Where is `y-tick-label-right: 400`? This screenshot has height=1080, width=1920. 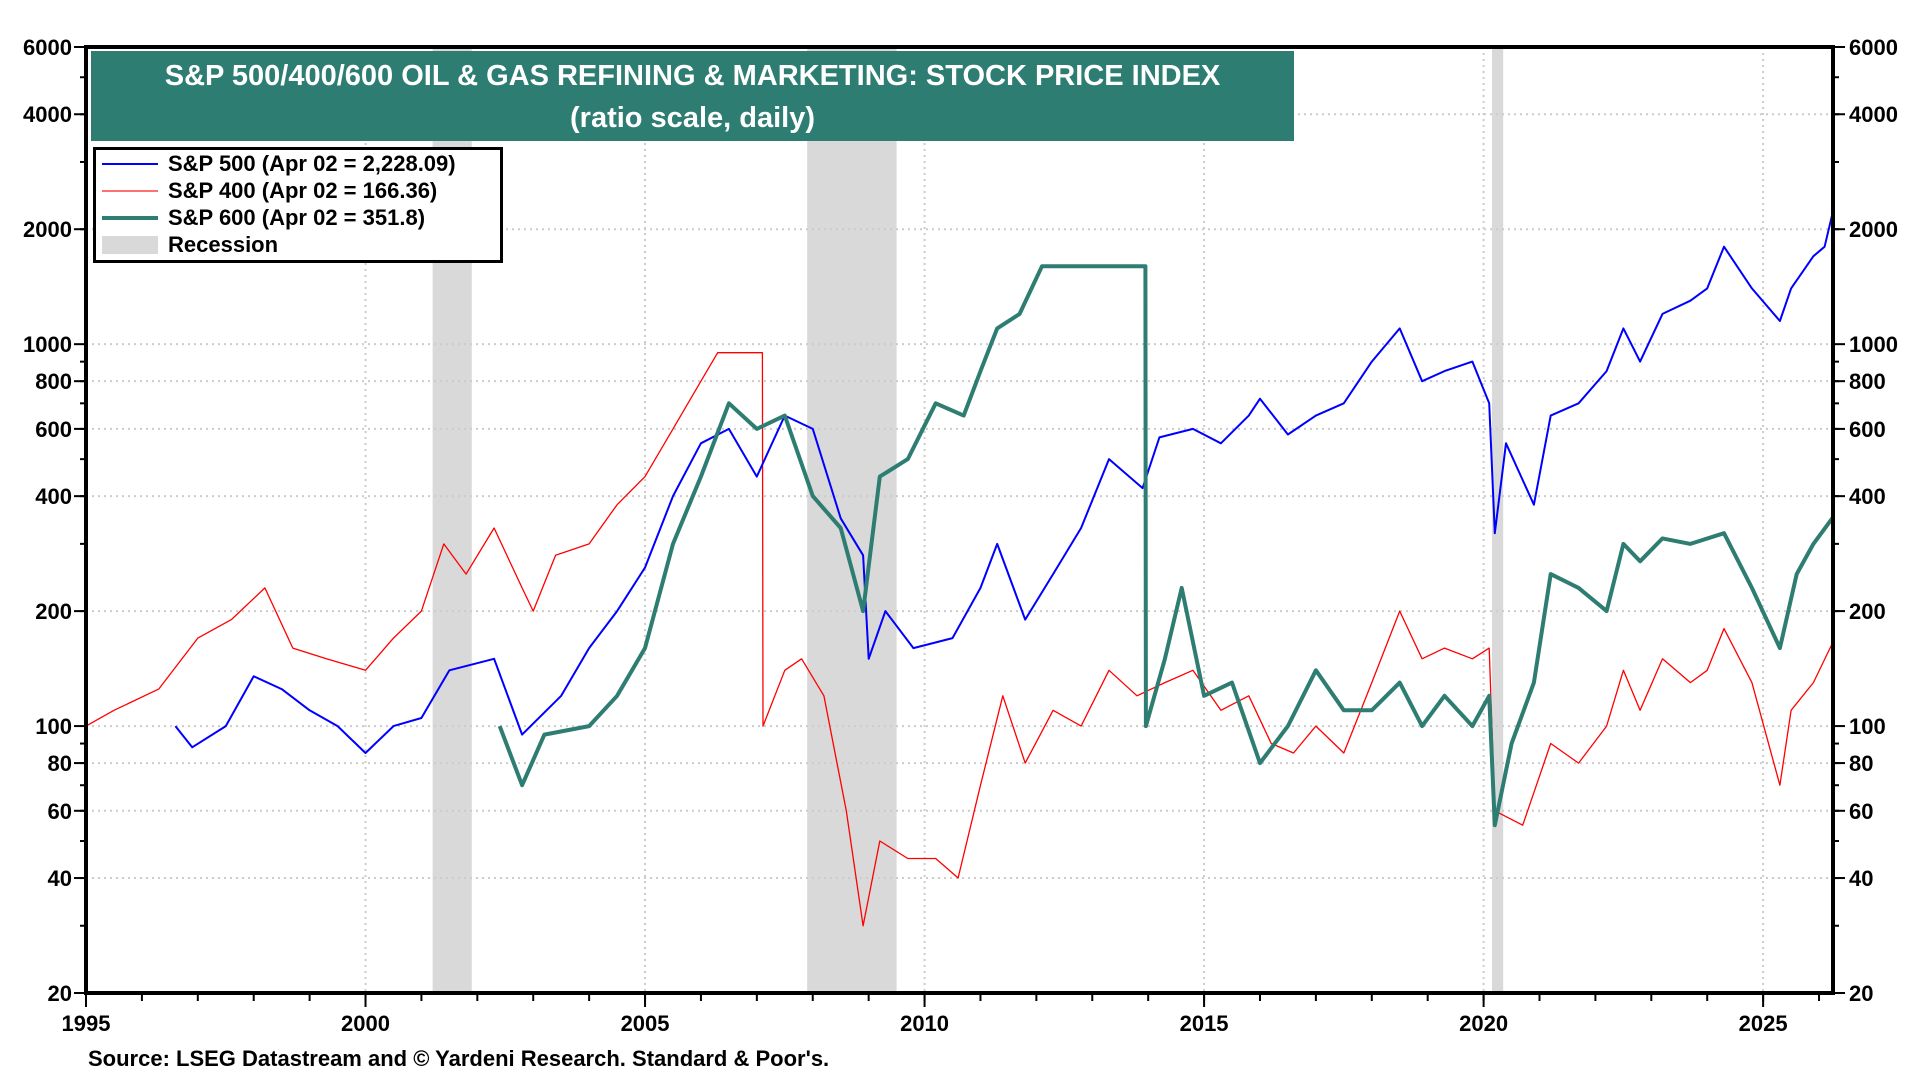 y-tick-label-right: 400 is located at coordinates (1867, 496).